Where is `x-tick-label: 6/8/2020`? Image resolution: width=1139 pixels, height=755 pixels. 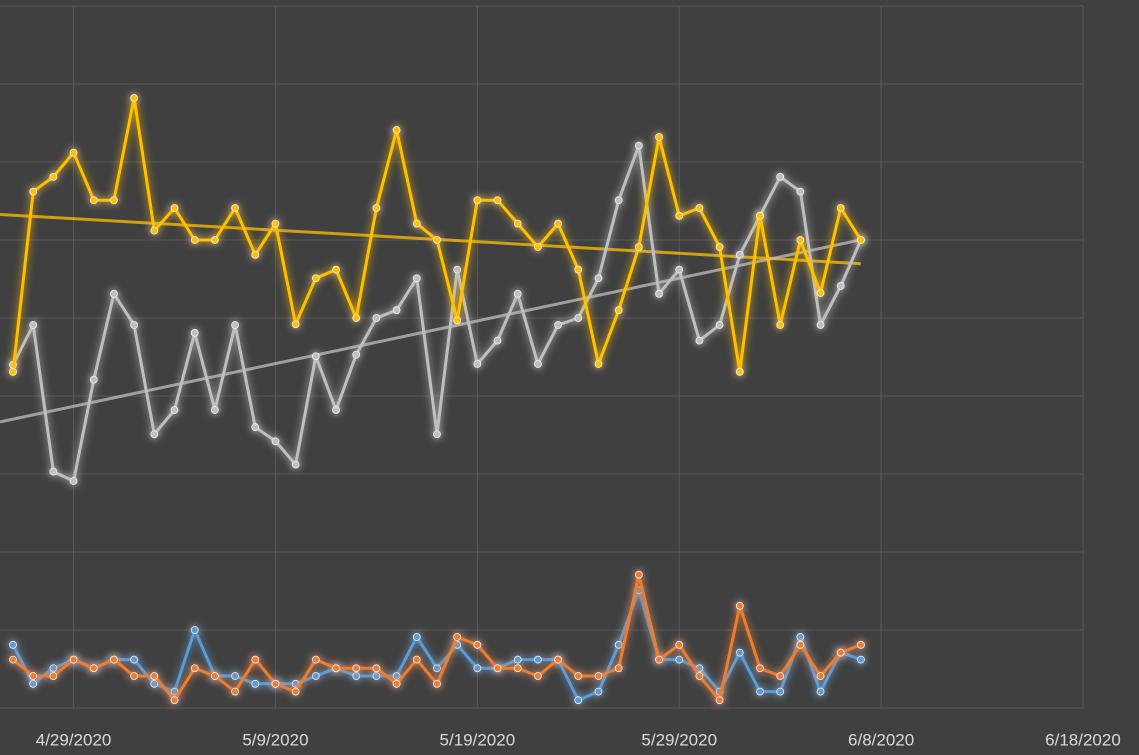
x-tick-label: 6/8/2020 is located at coordinates (881, 739).